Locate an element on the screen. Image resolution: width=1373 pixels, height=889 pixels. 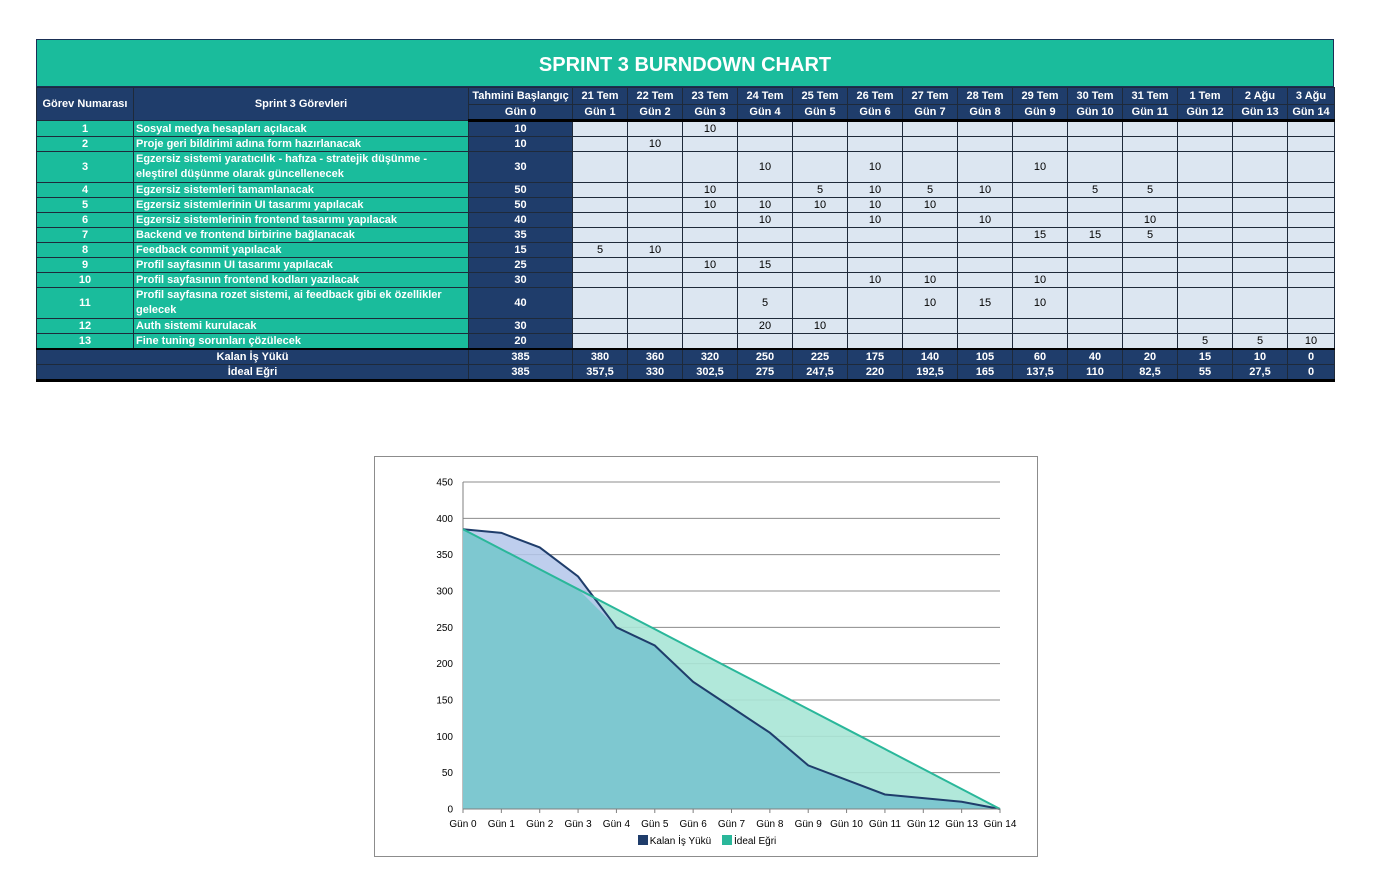
x-tick-label: Gün 7 is located at coordinates (732, 824).